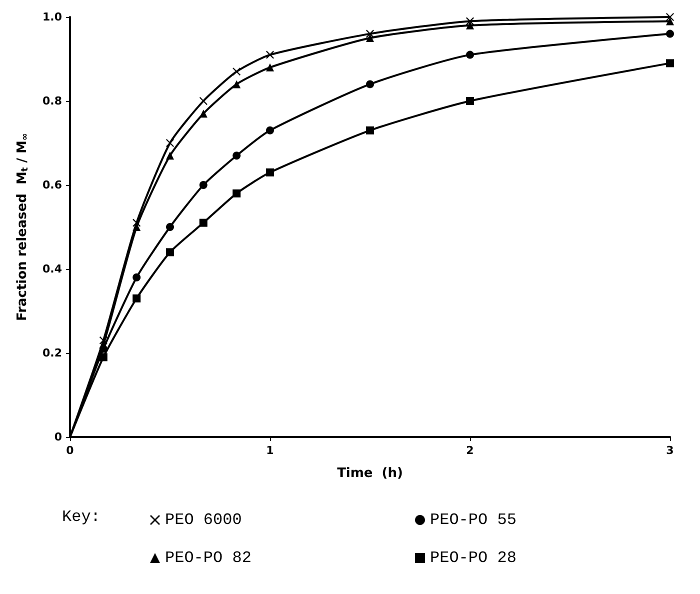  What do you see at coordinates (52, 101) in the screenshot?
I see `y-tick-label: 0.8` at bounding box center [52, 101].